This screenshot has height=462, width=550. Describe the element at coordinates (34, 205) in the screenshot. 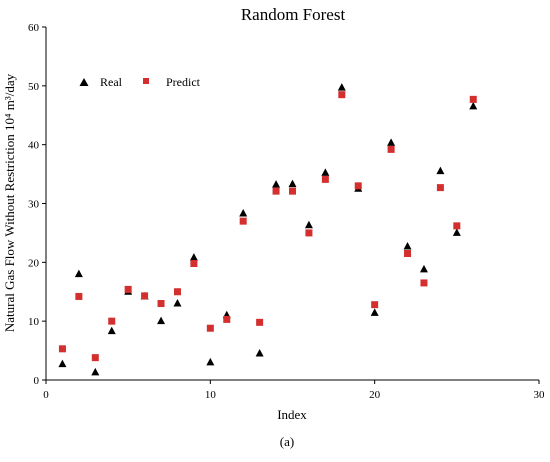

I see `y-tick-label: 30` at that location.